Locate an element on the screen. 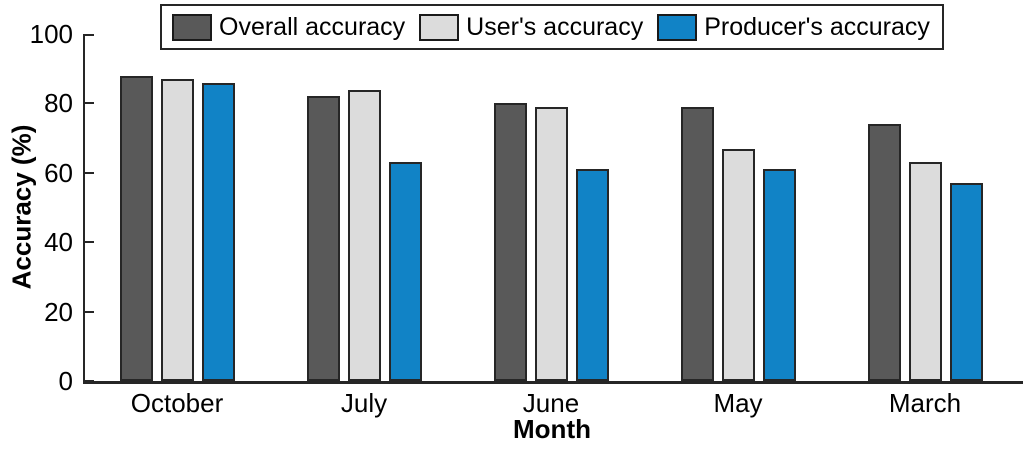 Image resolution: width=1024 pixels, height=449 pixels. bar-june-user-s-accuracy is located at coordinates (551, 244).